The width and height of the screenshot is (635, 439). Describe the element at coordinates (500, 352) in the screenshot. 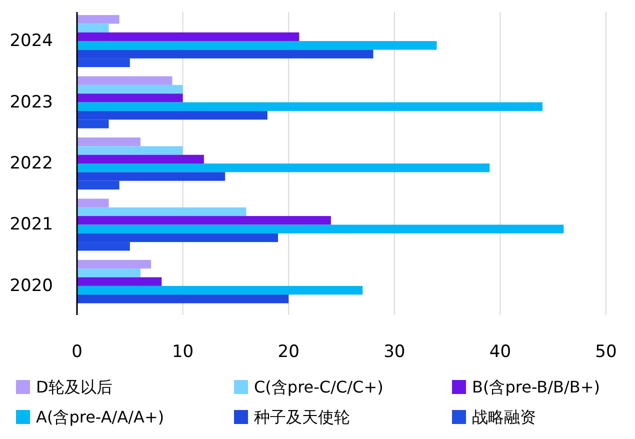

I see `x-tick-label: 40` at that location.